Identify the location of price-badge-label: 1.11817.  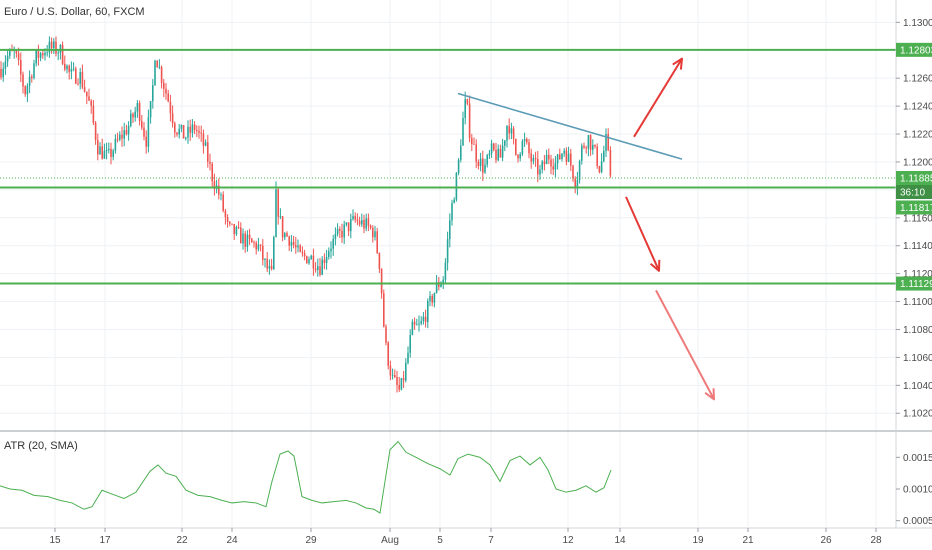
(916, 208).